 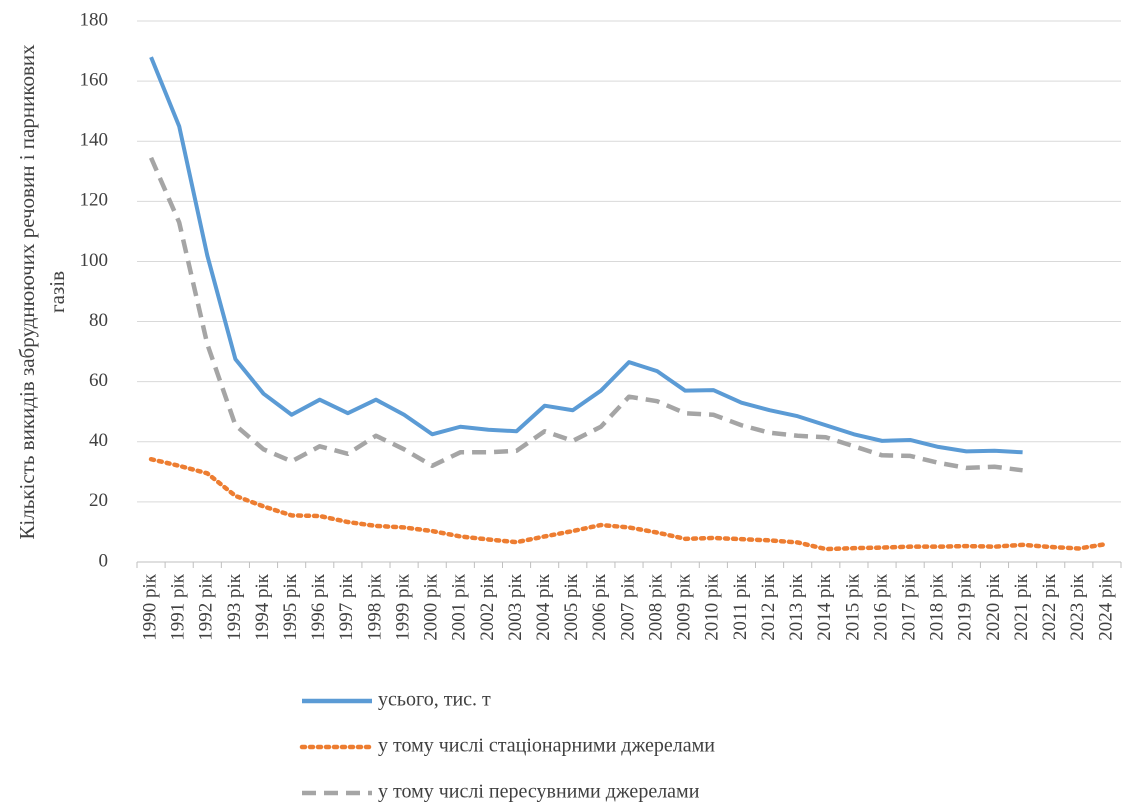 I want to click on y-tick-label: 140, so click(x=94, y=140).